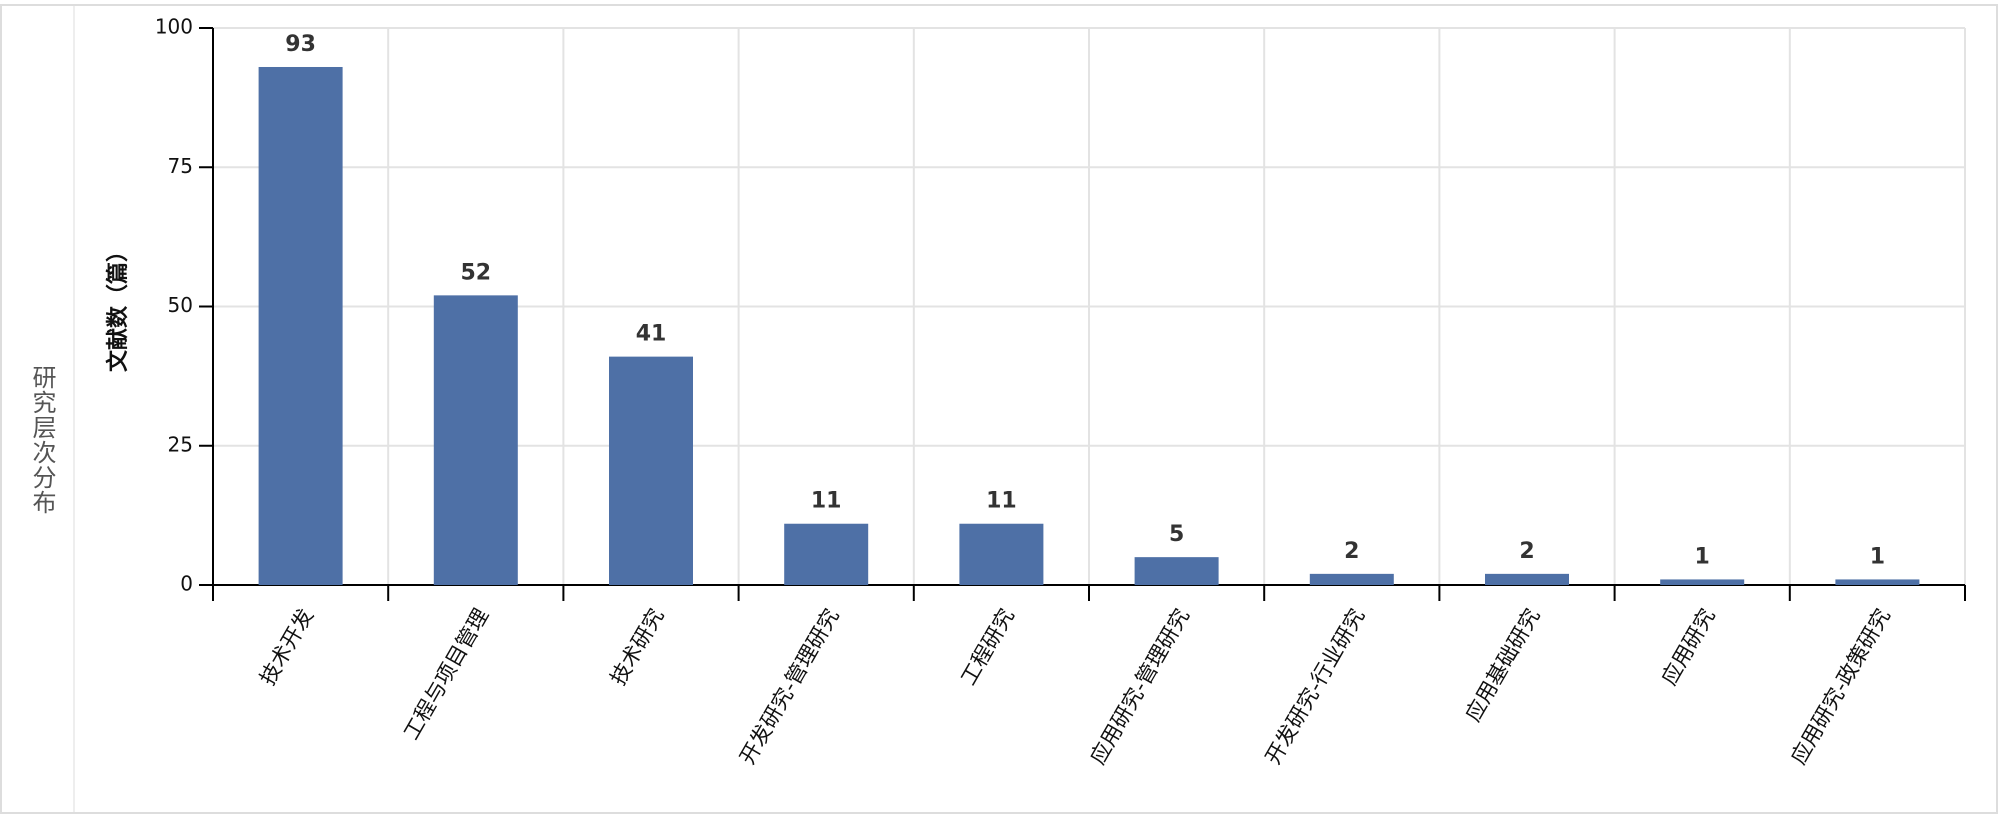  Describe the element at coordinates (180, 305) in the screenshot. I see `y-tick-label: 50` at that location.